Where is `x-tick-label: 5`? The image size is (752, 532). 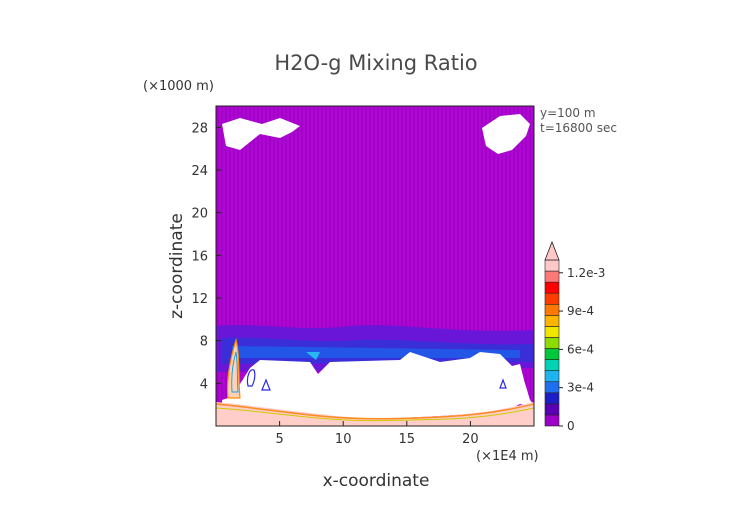
x-tick-label: 5 is located at coordinates (279, 439).